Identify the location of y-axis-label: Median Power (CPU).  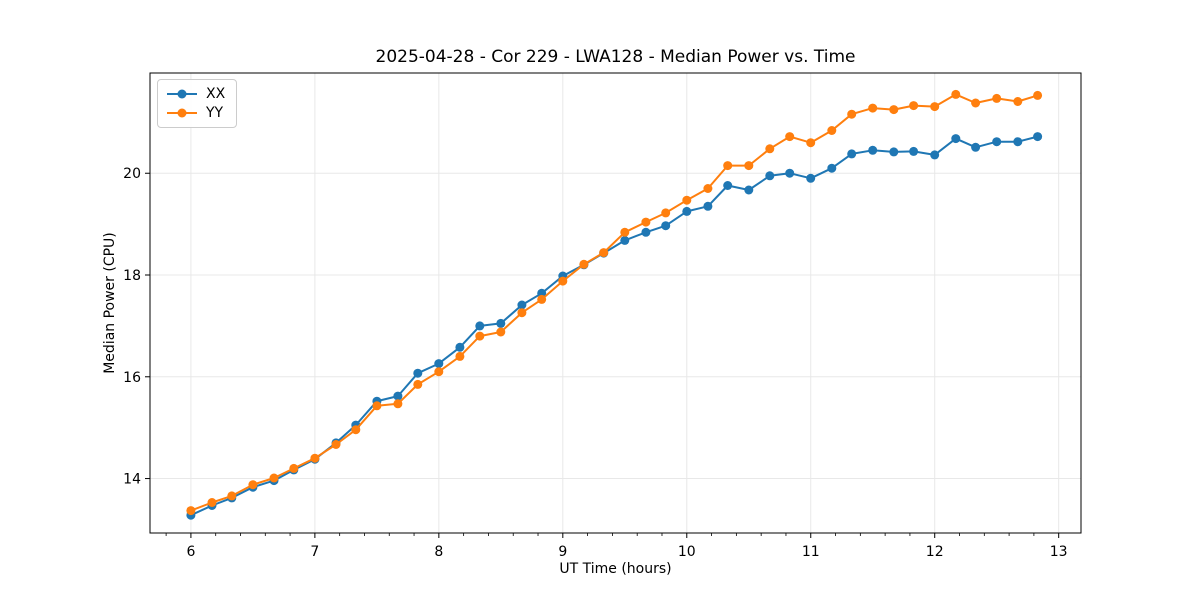
(110, 303).